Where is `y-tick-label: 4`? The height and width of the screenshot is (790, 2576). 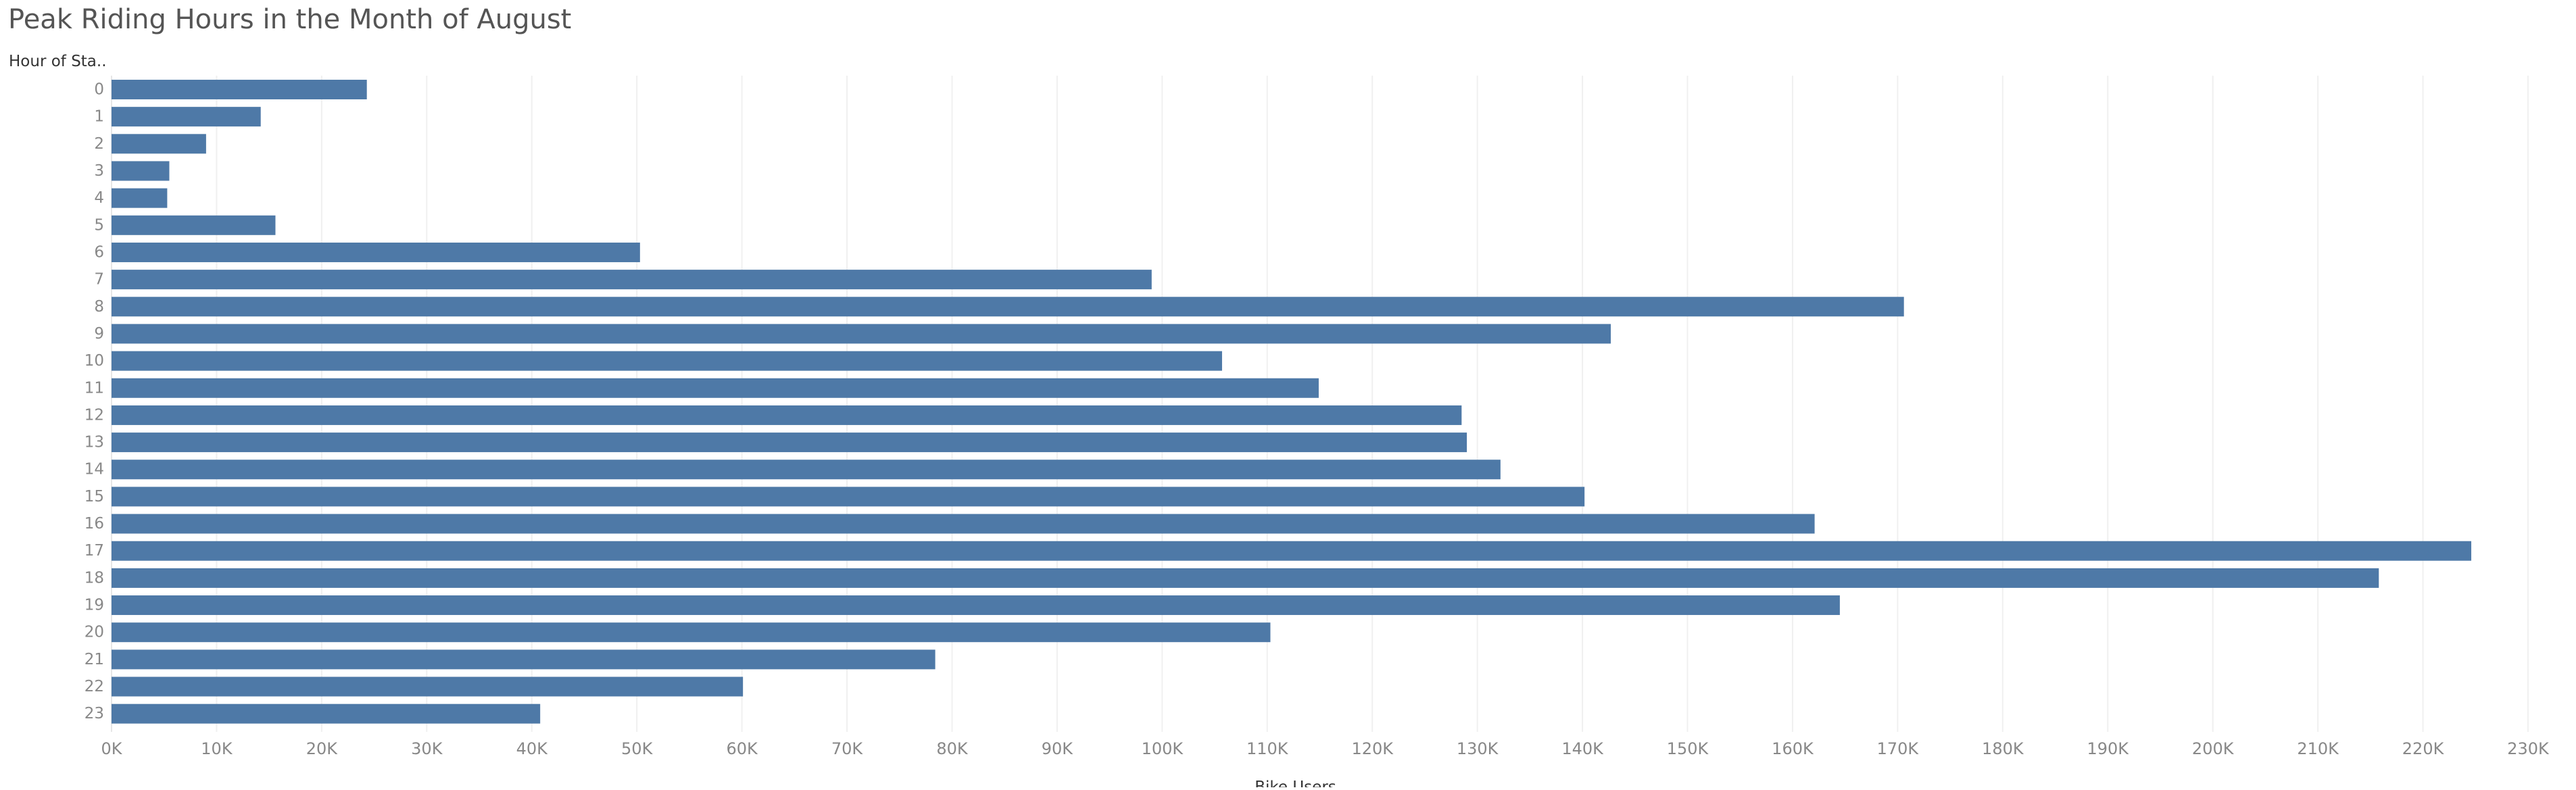 y-tick-label: 4 is located at coordinates (99, 198).